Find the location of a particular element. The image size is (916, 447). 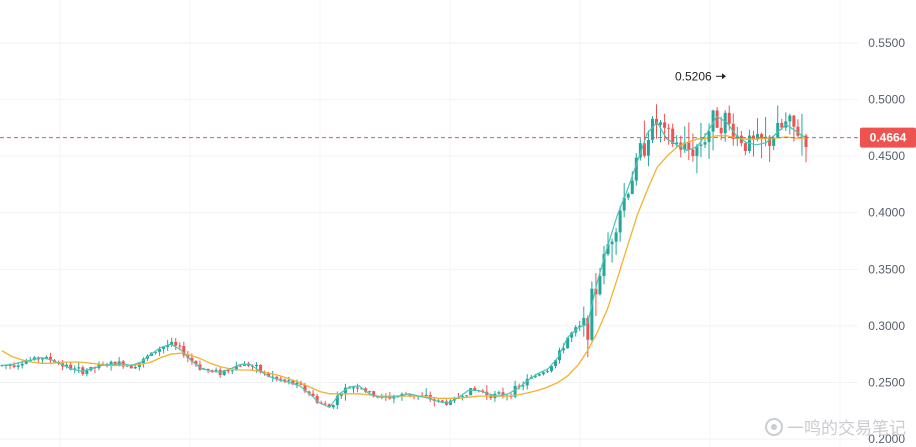

y-tick-label-7: 0.2000 is located at coordinates (886, 439).